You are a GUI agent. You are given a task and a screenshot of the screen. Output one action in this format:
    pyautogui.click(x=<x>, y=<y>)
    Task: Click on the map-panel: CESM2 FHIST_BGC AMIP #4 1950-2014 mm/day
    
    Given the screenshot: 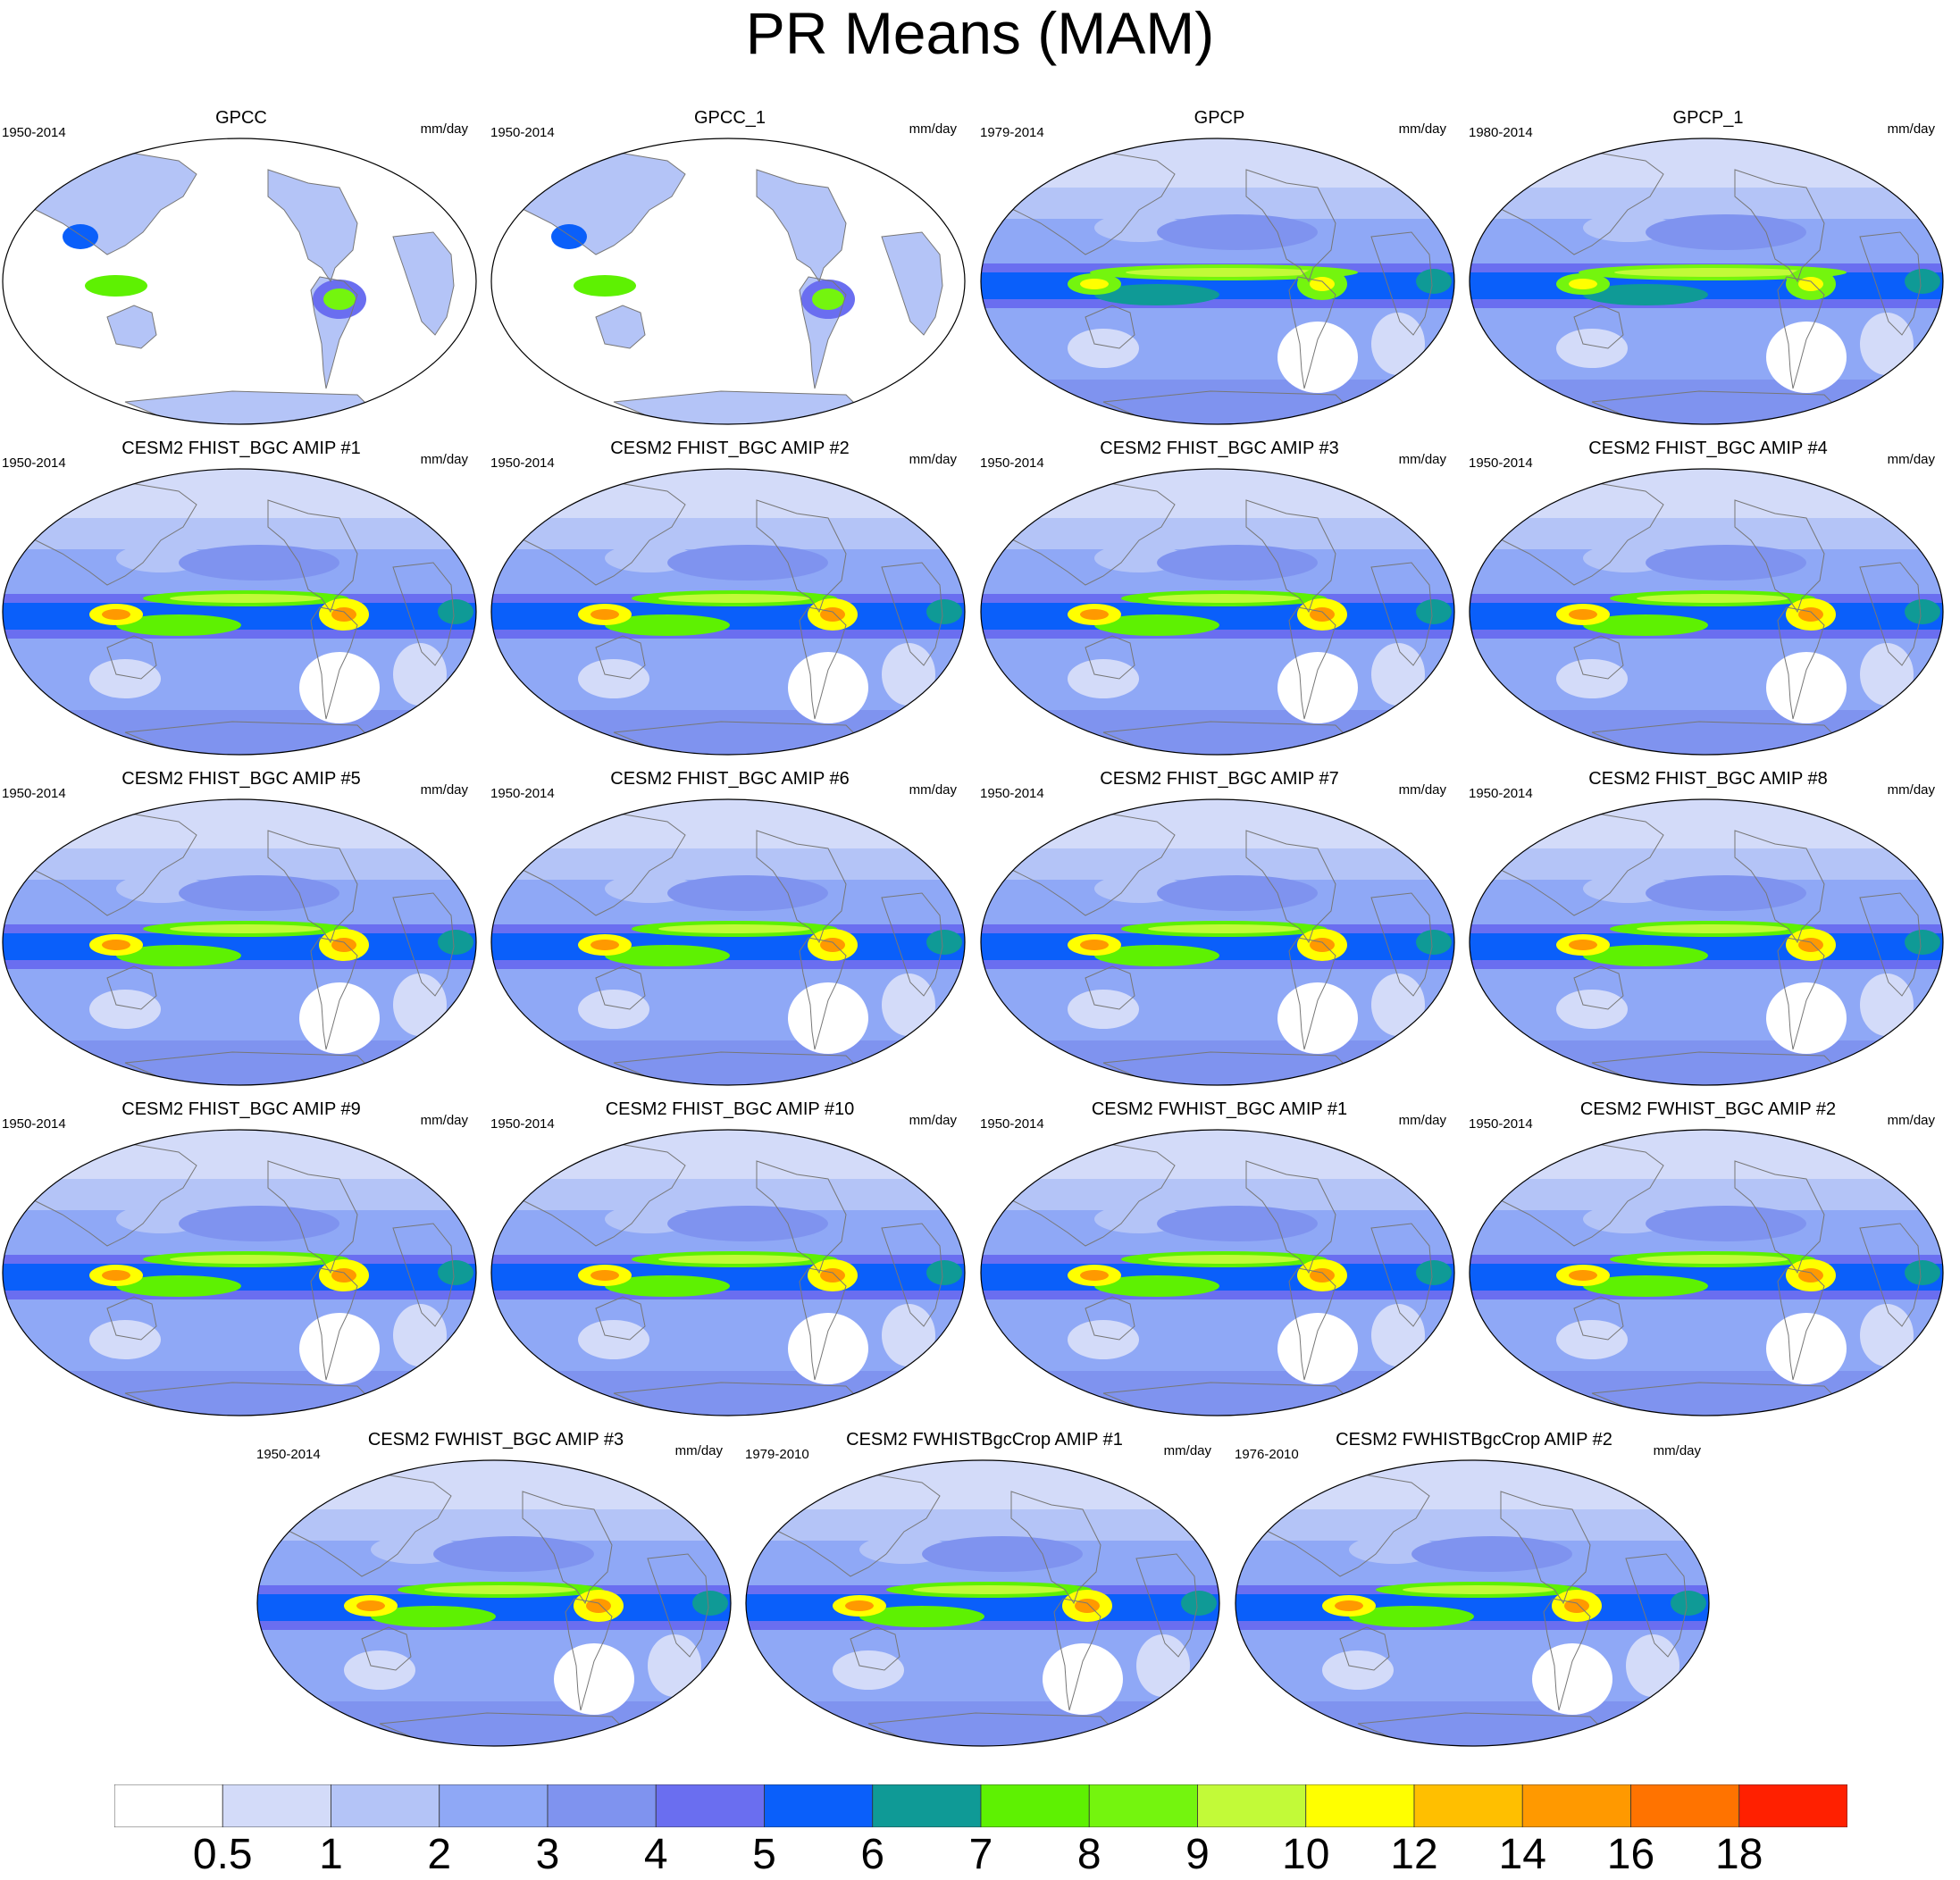 What is the action you would take?
    pyautogui.click(x=1708, y=597)
    